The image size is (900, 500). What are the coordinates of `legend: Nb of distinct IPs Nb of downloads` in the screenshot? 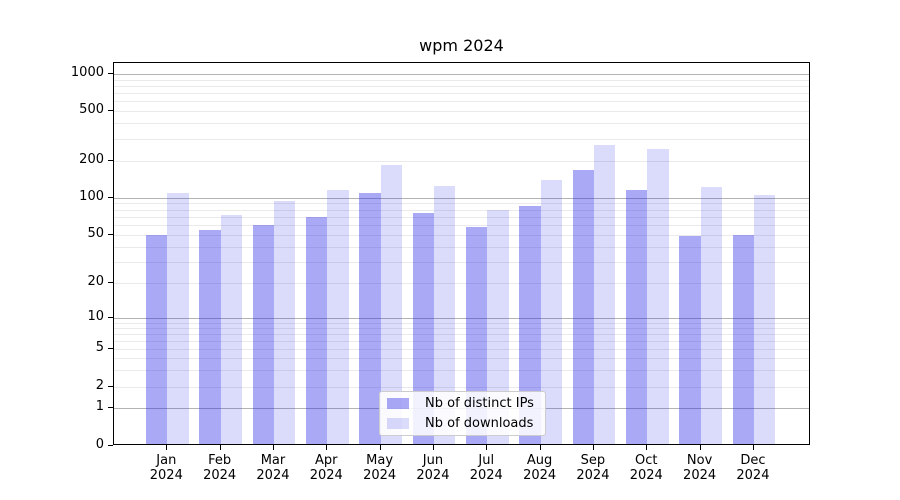 It's located at (462, 413).